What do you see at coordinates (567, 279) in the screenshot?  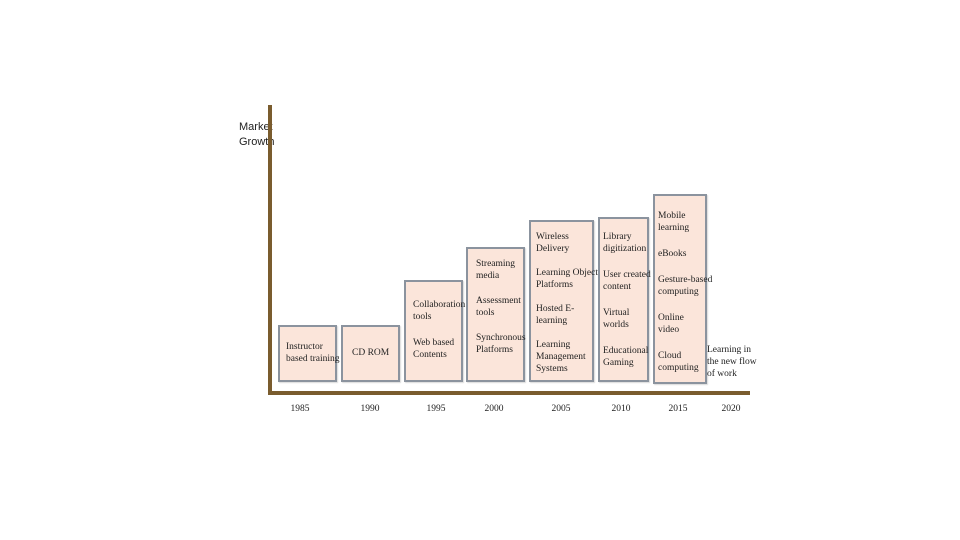 I see `technology-item: Learning Object Platforms` at bounding box center [567, 279].